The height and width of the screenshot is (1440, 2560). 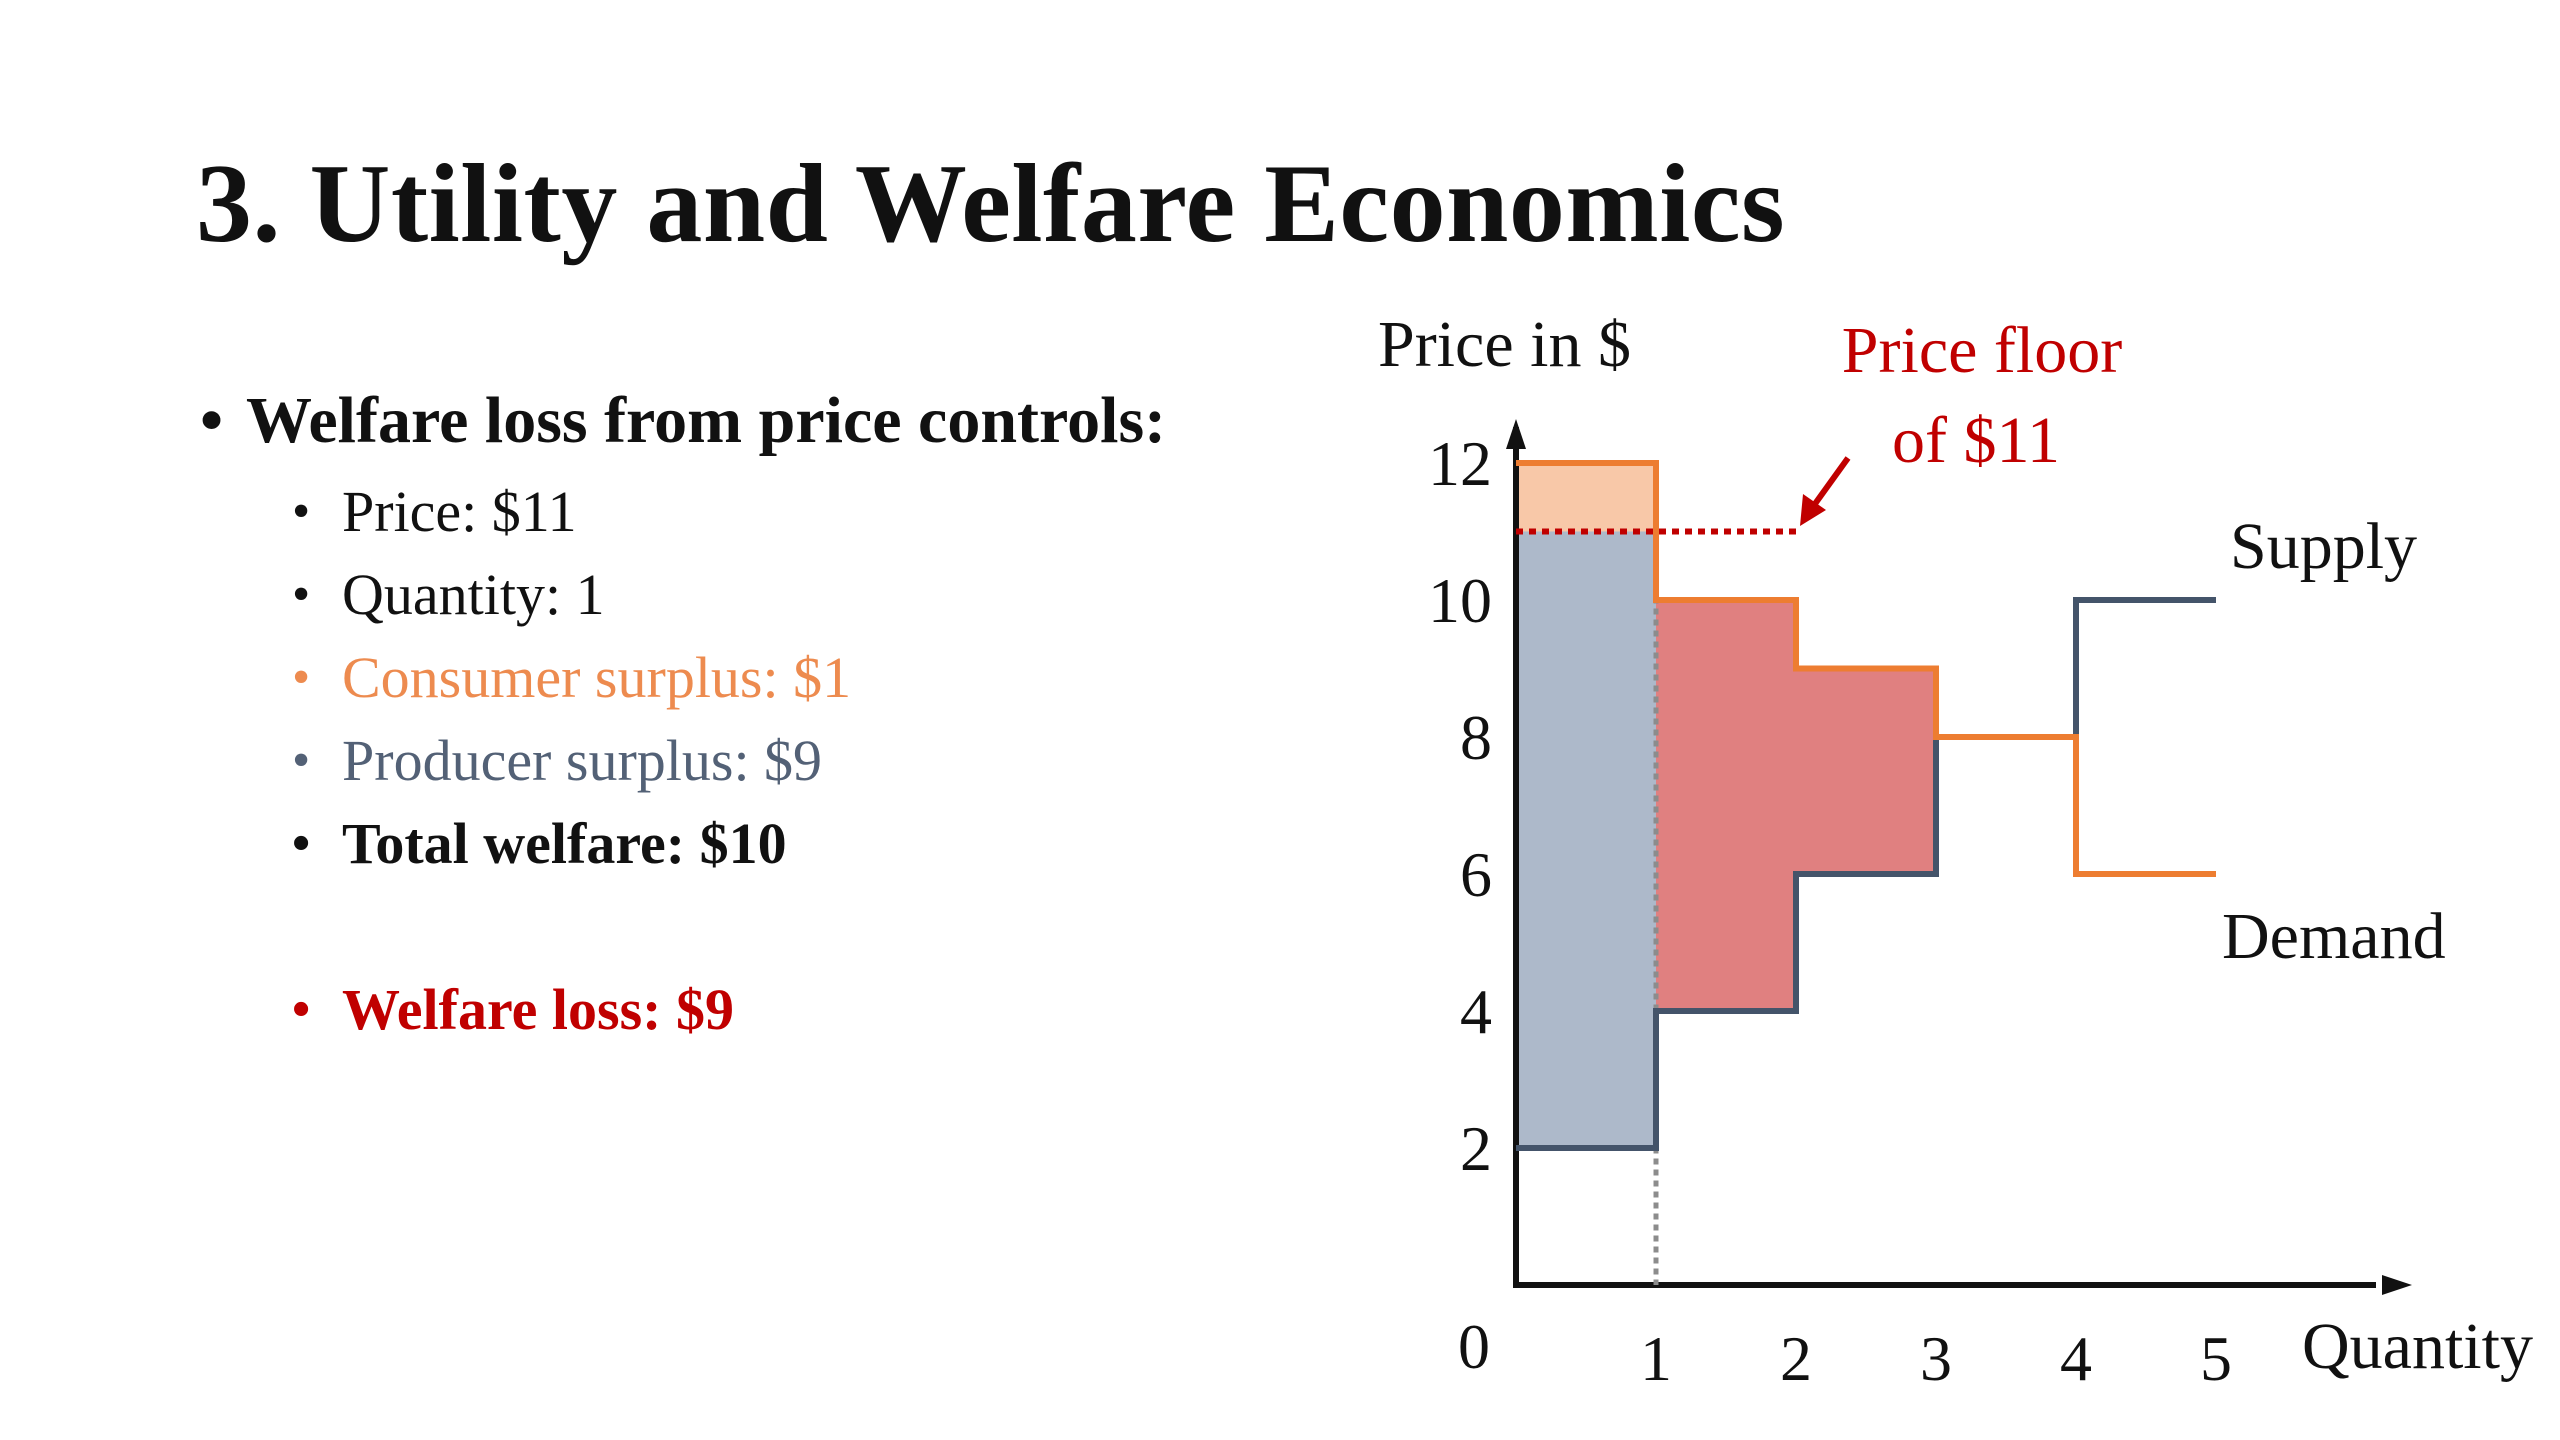 I want to click on sub-bullet-total-welfare: • Total welfare: $10, so click(x=821, y=843).